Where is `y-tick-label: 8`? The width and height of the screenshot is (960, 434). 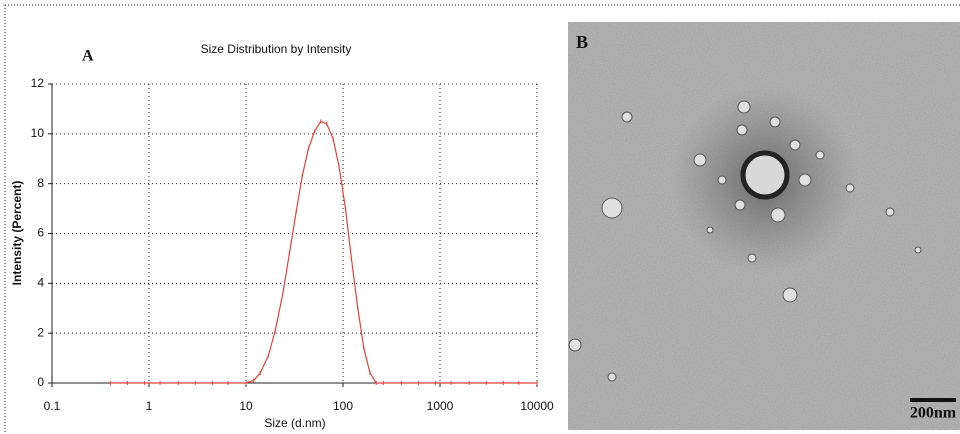 y-tick-label: 8 is located at coordinates (40, 183).